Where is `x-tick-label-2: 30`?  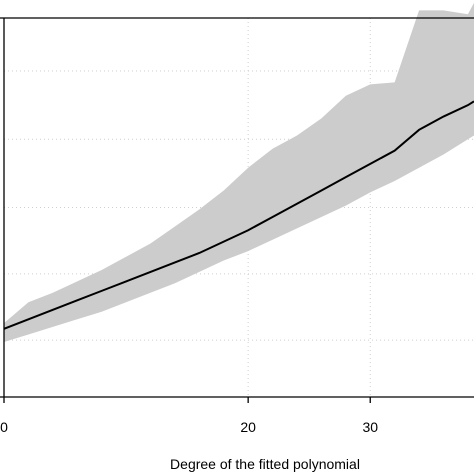 x-tick-label-2: 30 is located at coordinates (370, 427).